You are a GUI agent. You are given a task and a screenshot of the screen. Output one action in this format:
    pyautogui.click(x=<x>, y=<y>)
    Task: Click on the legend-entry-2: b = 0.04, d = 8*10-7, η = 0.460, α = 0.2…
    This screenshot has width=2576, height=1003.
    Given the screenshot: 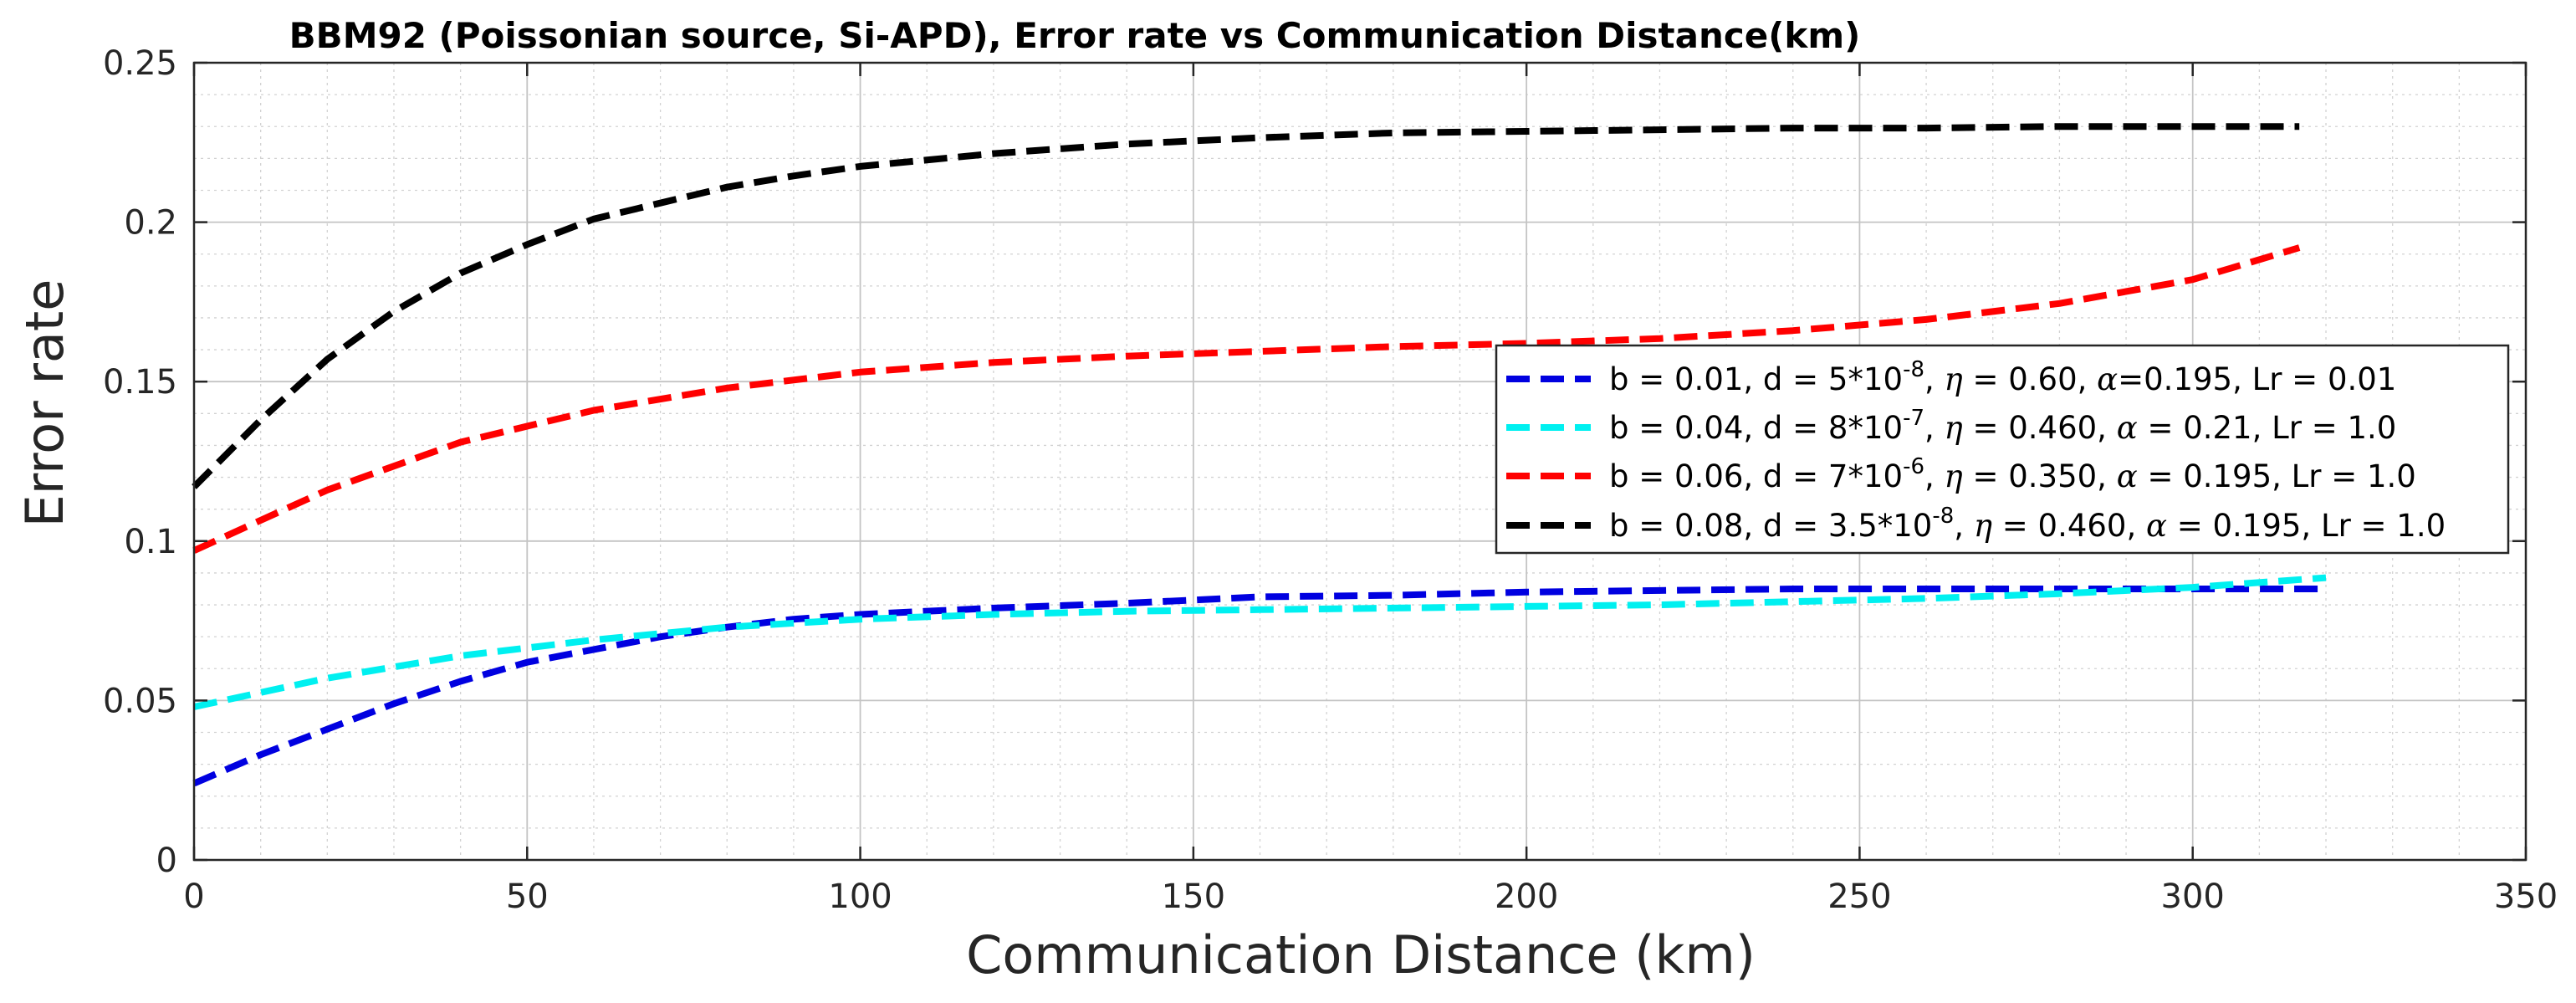 What is the action you would take?
    pyautogui.click(x=2002, y=426)
    